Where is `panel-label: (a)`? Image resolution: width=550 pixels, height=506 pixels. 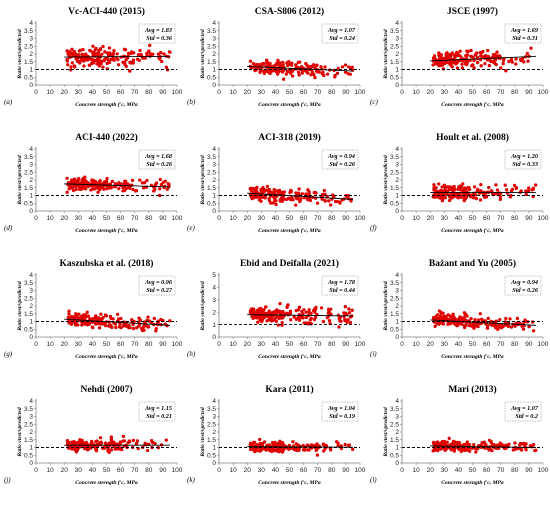
panel-label: (a) is located at coordinates (8, 102).